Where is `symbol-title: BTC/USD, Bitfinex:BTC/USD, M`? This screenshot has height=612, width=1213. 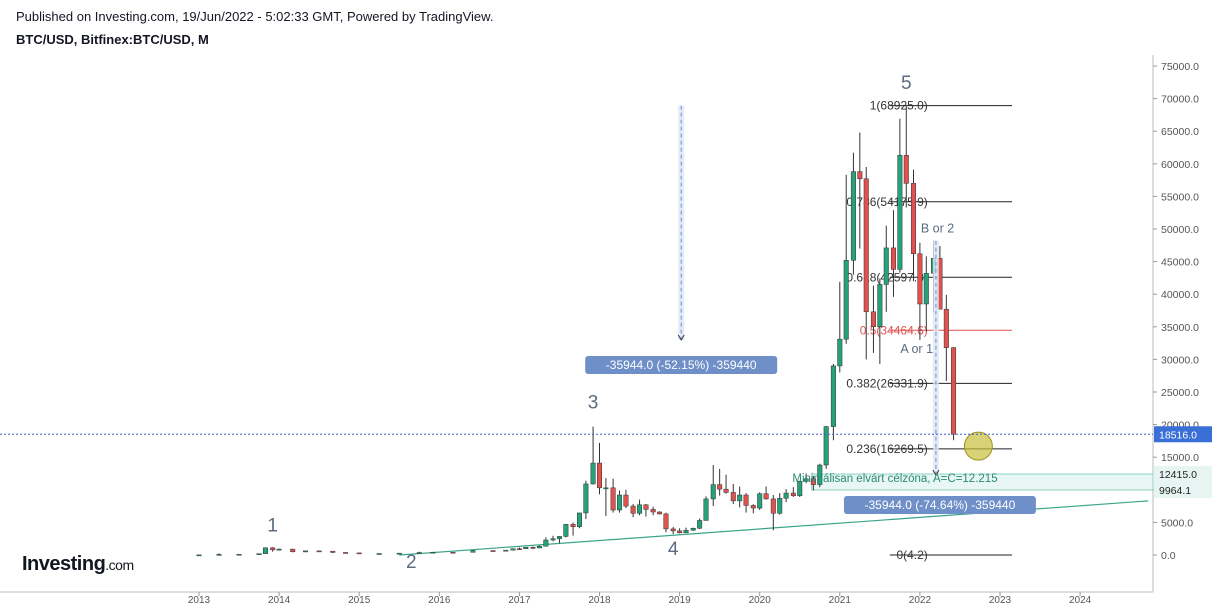
symbol-title: BTC/USD, Bitfinex:BTC/USD, M is located at coordinates (112, 39).